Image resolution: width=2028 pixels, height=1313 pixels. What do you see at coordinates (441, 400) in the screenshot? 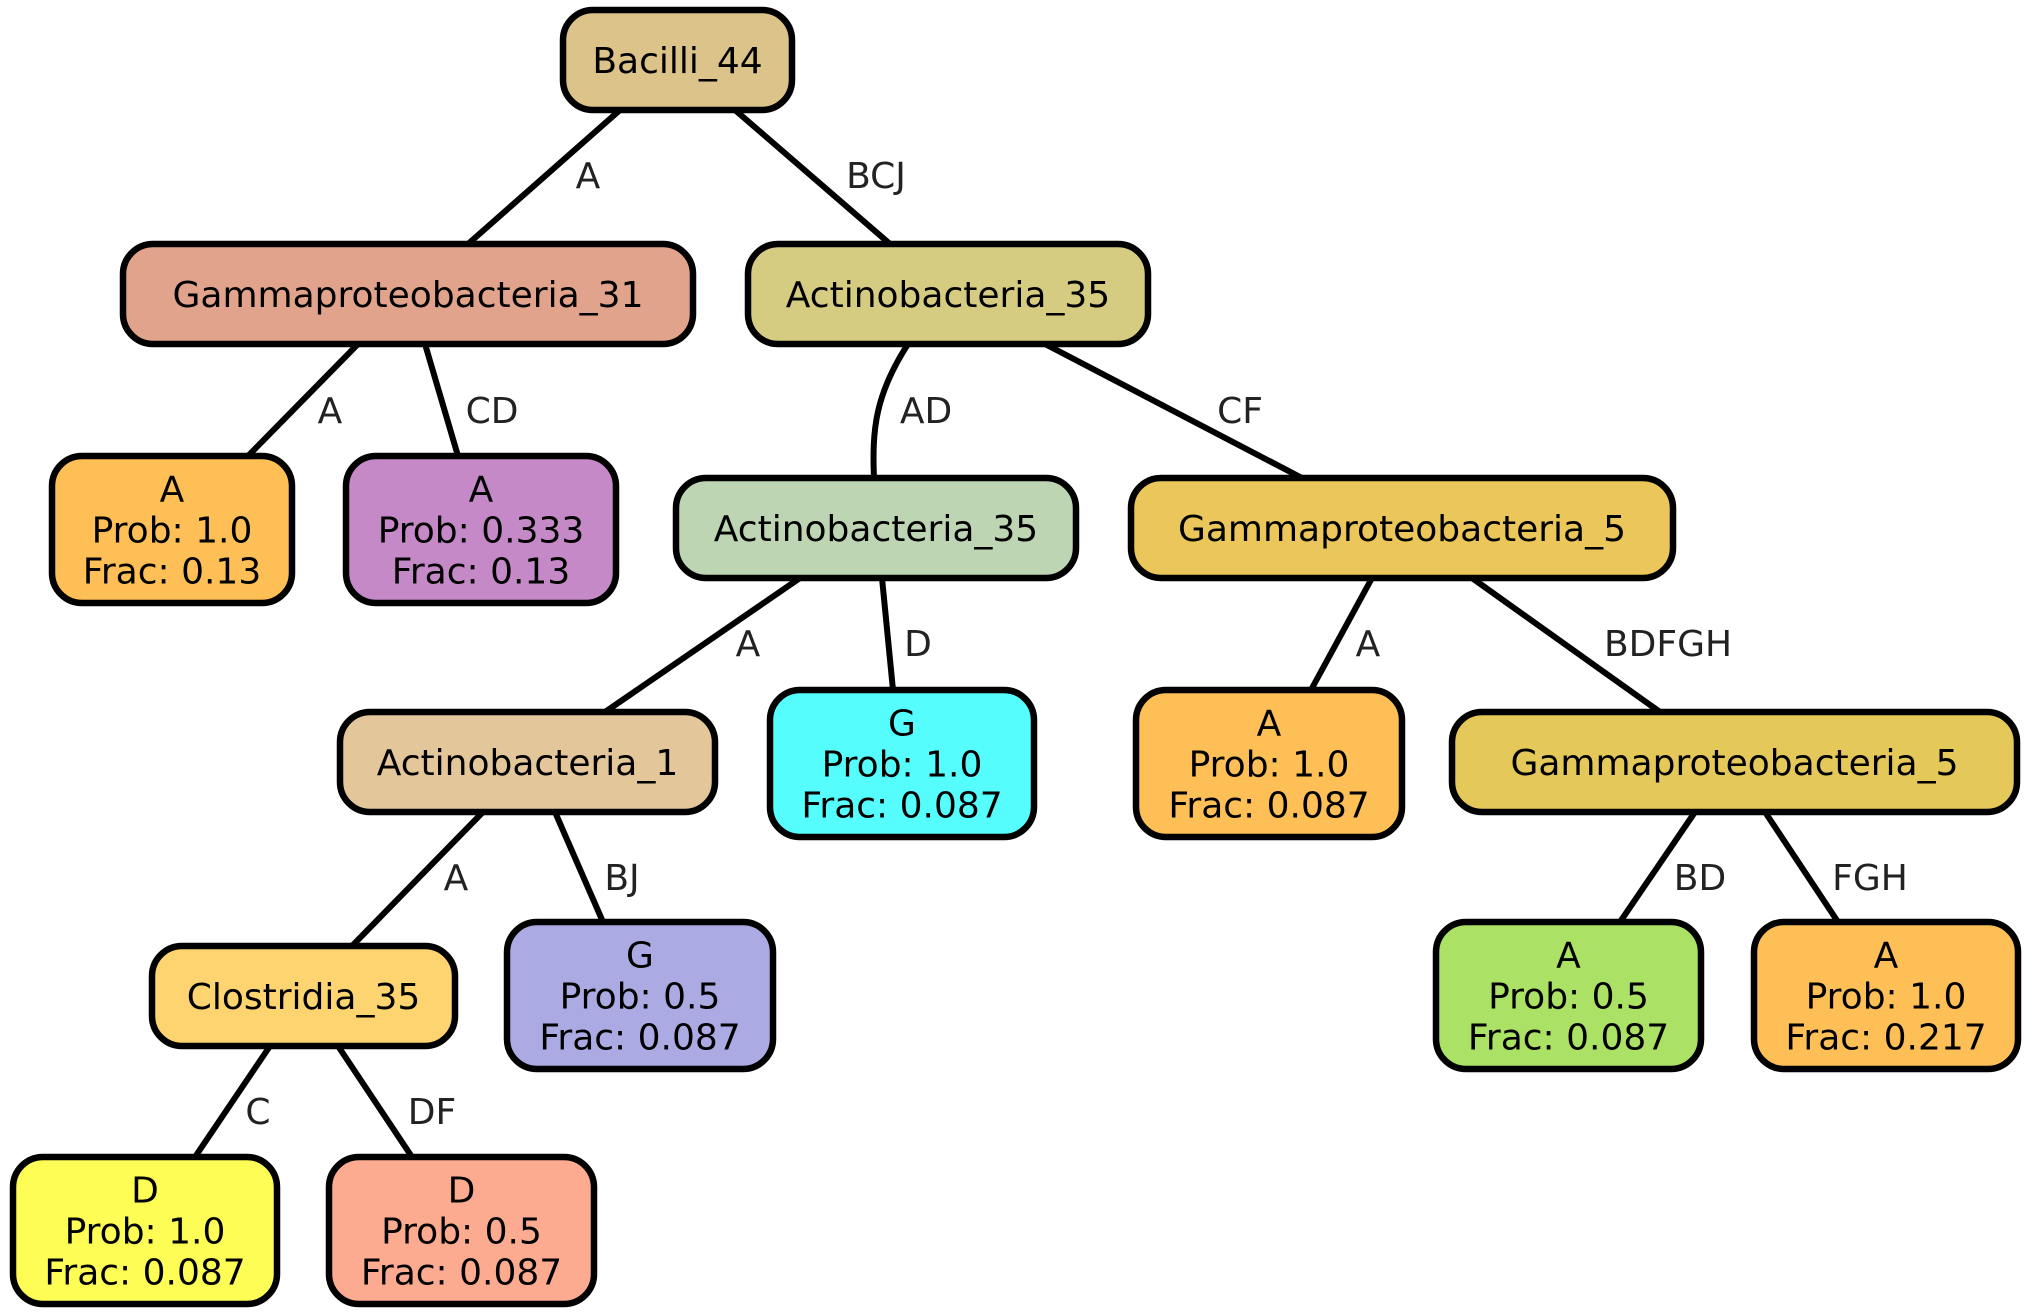
I see `edge-g31-to-leafA2` at bounding box center [441, 400].